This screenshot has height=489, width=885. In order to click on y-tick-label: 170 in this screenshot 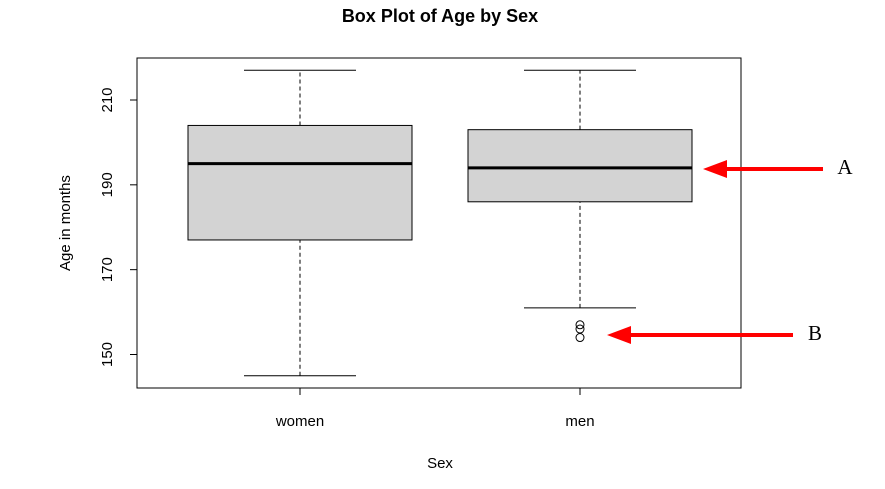, I will do `click(107, 269)`.